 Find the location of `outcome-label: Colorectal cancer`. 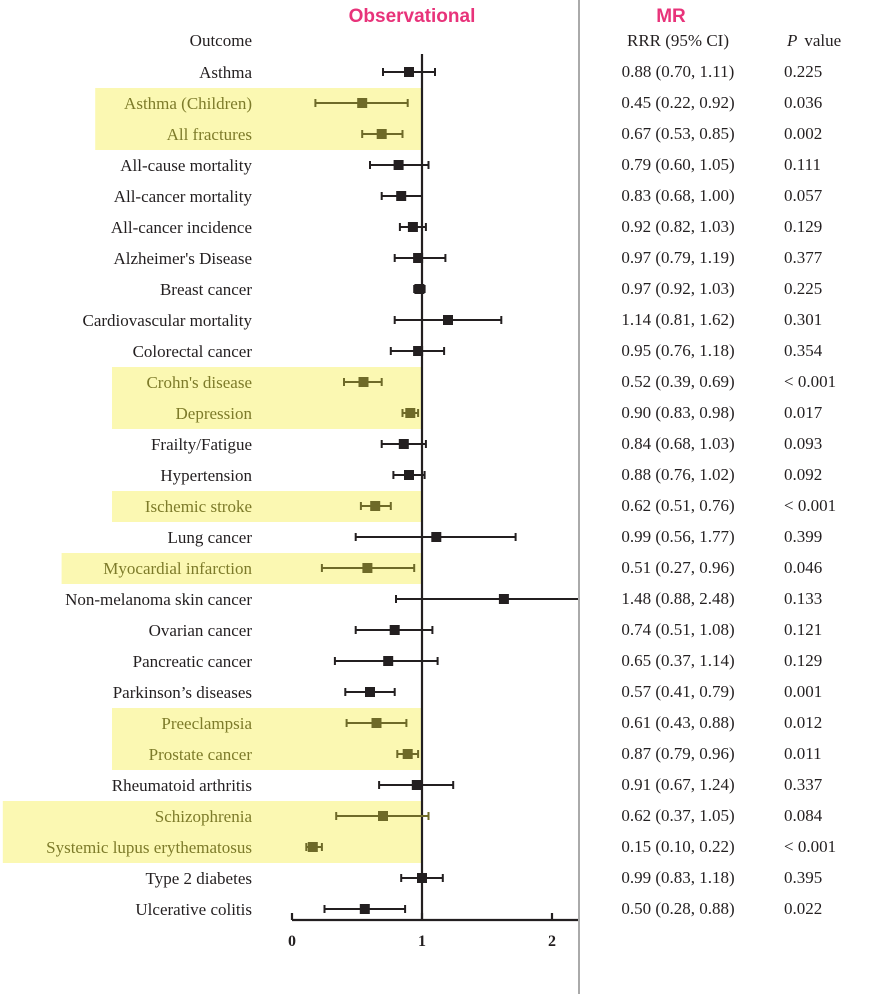

outcome-label: Colorectal cancer is located at coordinates (193, 351).